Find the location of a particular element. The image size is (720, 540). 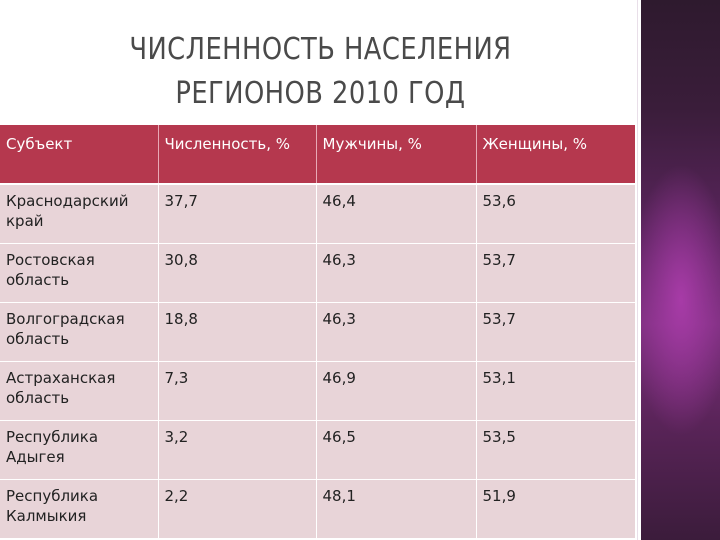

slide-title: ЧИСЛЕННОСТЬ НАСЕЛЕНИЯ РЕГИОНОВ 2010 ГОД is located at coordinates (320, 72).